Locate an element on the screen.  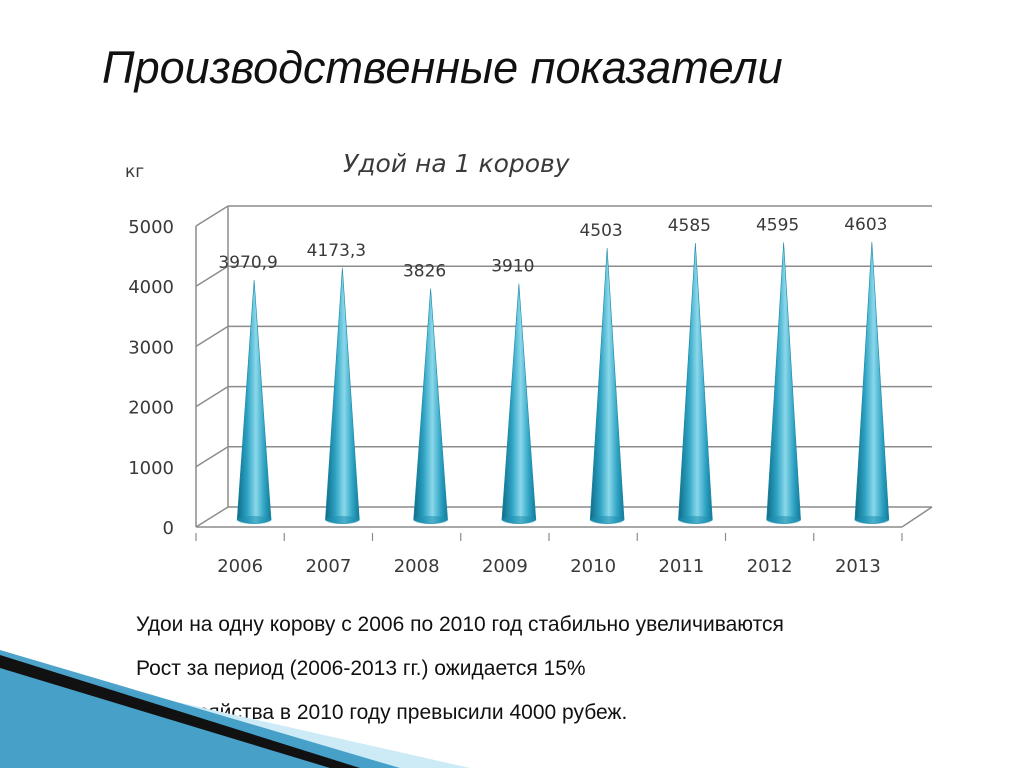
x-tick-label: 2012 is located at coordinates (770, 566).